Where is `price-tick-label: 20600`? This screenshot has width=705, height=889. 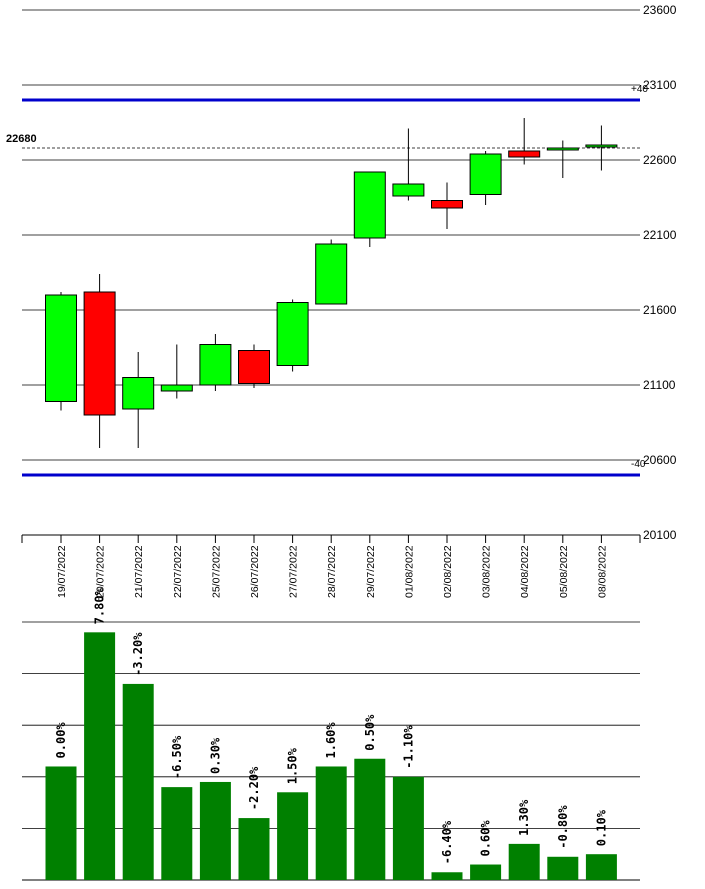 price-tick-label: 20600 is located at coordinates (660, 460).